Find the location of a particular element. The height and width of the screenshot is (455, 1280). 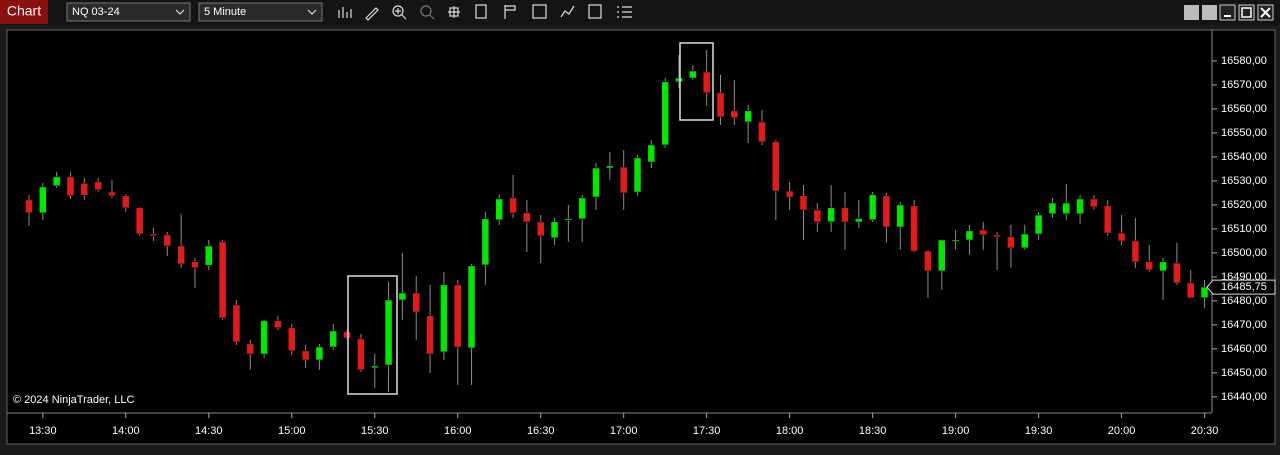

y-tick-label: 16460,00 is located at coordinates (1244, 349).